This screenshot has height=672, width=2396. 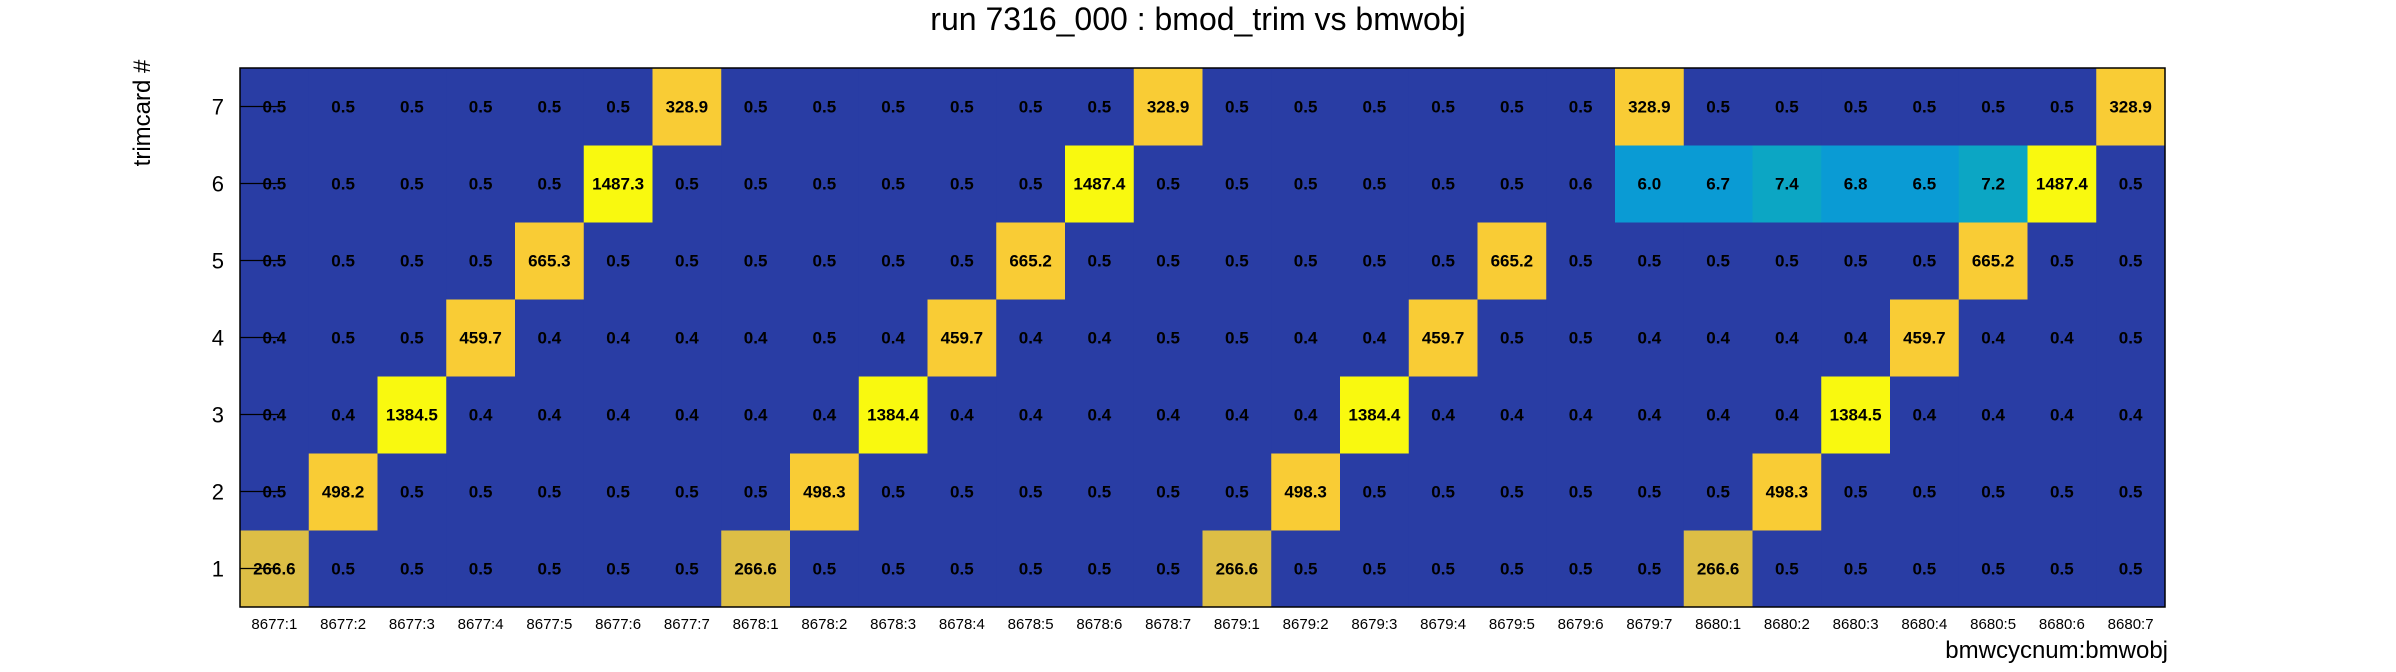 I want to click on x-tick-label: 8678:2, so click(x=824, y=624).